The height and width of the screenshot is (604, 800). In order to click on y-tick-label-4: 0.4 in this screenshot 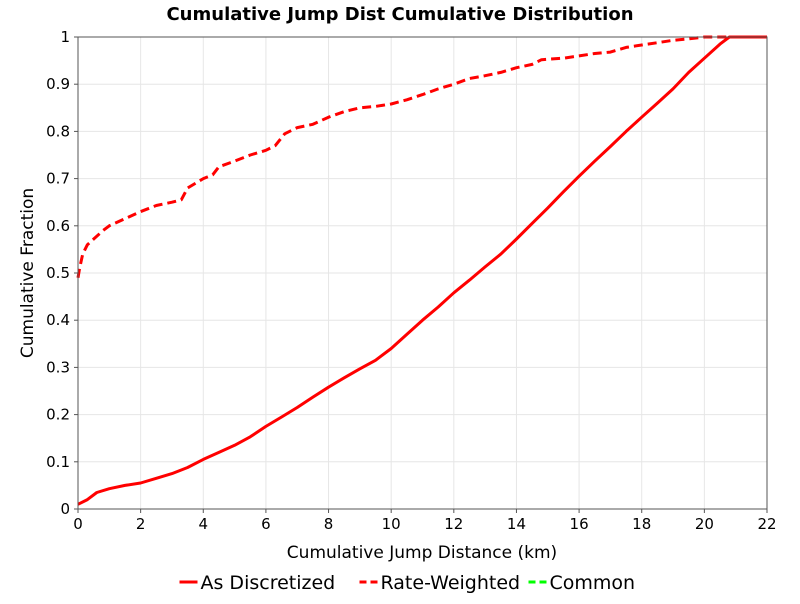, I will do `click(58, 320)`.